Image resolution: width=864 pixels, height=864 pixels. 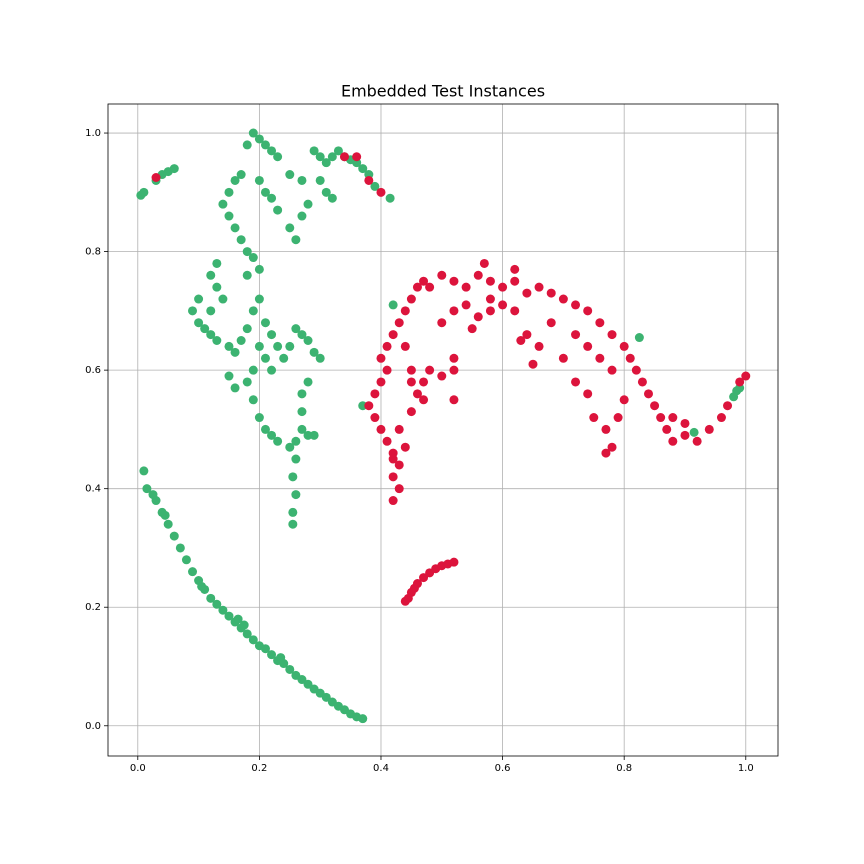 What do you see at coordinates (503, 768) in the screenshot?
I see `x-tick-label: 0.6` at bounding box center [503, 768].